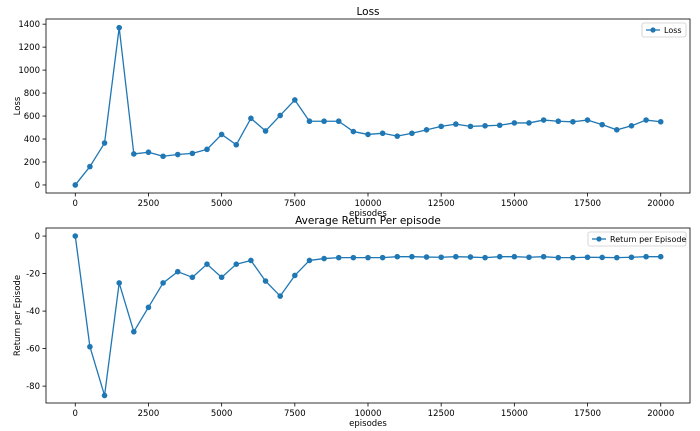  Describe the element at coordinates (18, 315) in the screenshot. I see `return-y-axis-label: Return per Episode` at that location.